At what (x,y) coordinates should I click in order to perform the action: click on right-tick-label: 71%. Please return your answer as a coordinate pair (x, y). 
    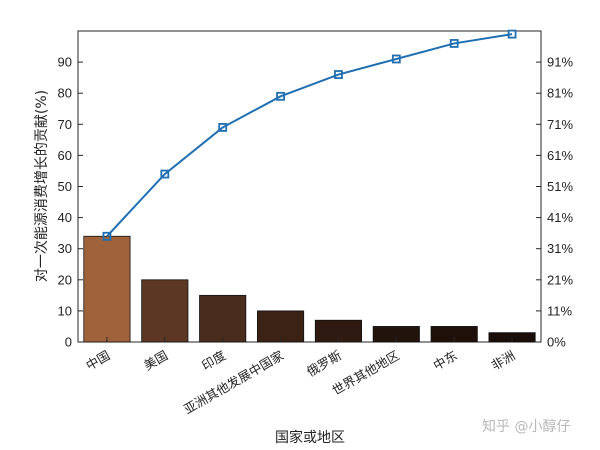
    Looking at the image, I should click on (560, 124).